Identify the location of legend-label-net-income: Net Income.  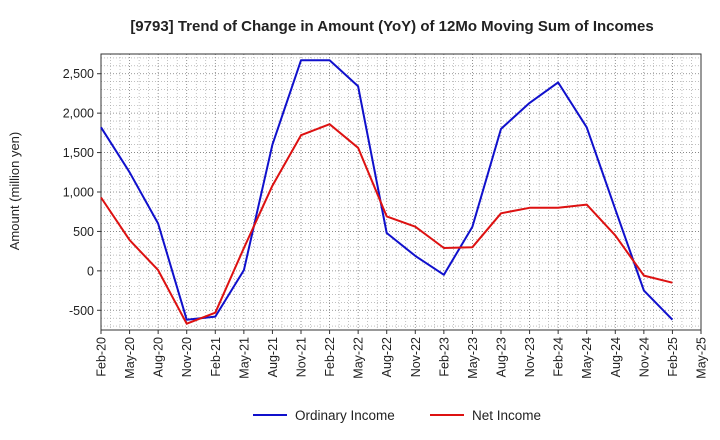
(506, 415).